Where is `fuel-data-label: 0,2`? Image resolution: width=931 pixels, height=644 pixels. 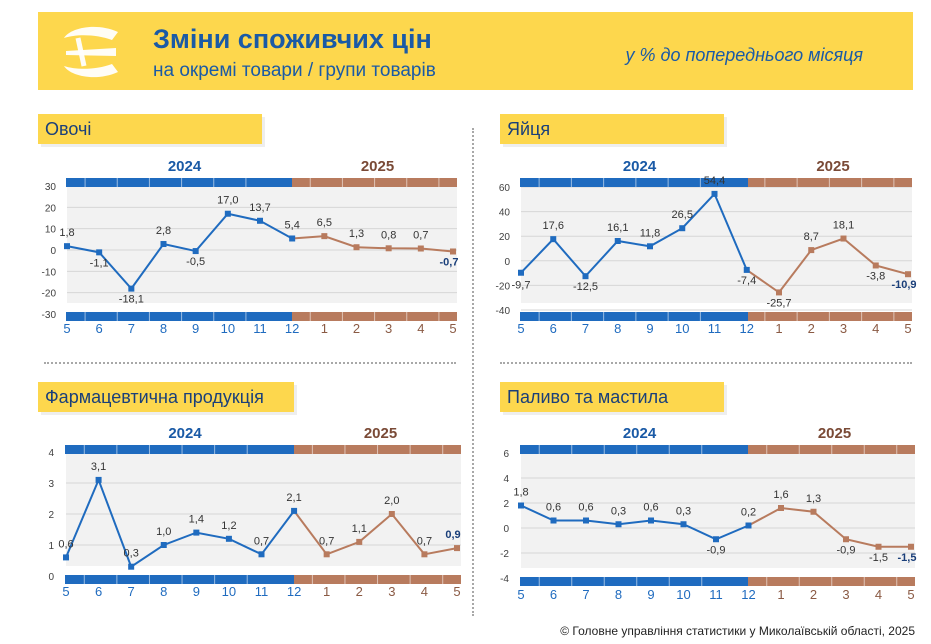 fuel-data-label: 0,2 is located at coordinates (748, 513).